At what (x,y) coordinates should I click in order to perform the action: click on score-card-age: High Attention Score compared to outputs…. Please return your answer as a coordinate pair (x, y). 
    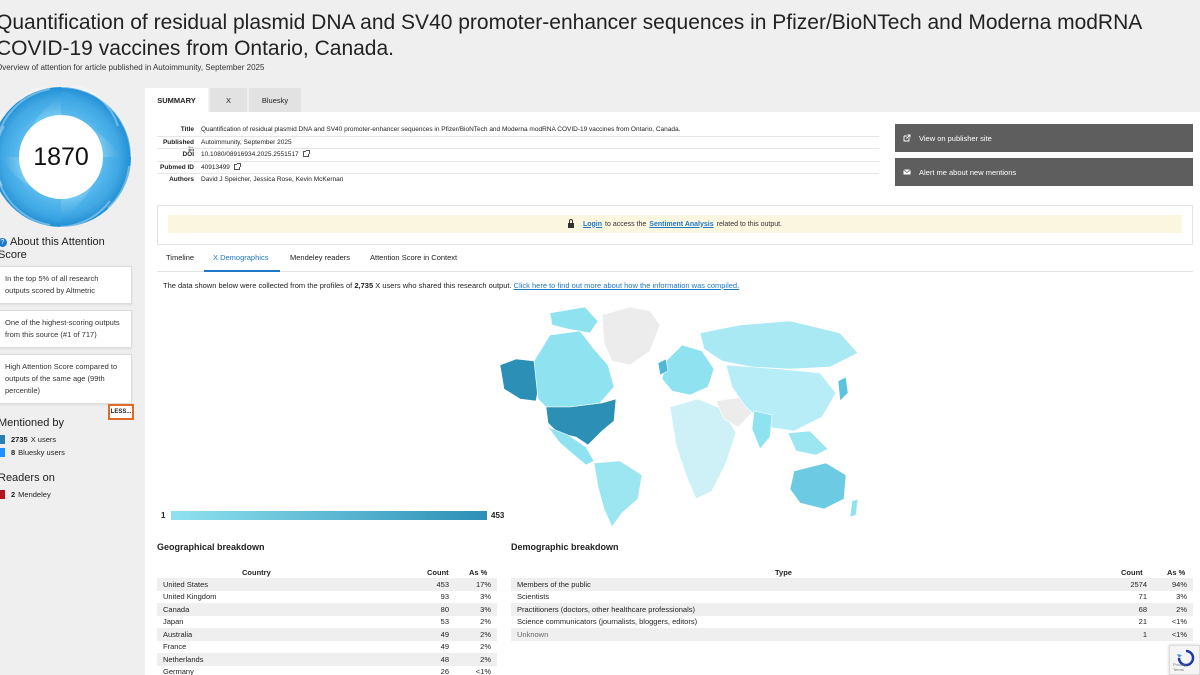
    Looking at the image, I should click on (66, 379).